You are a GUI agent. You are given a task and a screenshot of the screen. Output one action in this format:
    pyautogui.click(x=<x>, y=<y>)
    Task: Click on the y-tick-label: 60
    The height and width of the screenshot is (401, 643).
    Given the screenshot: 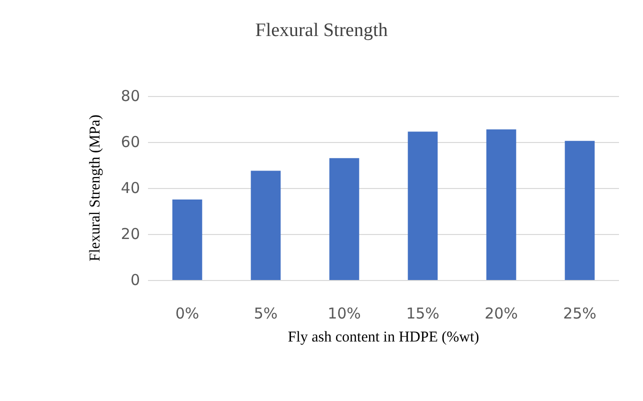 What is the action you would take?
    pyautogui.click(x=130, y=142)
    